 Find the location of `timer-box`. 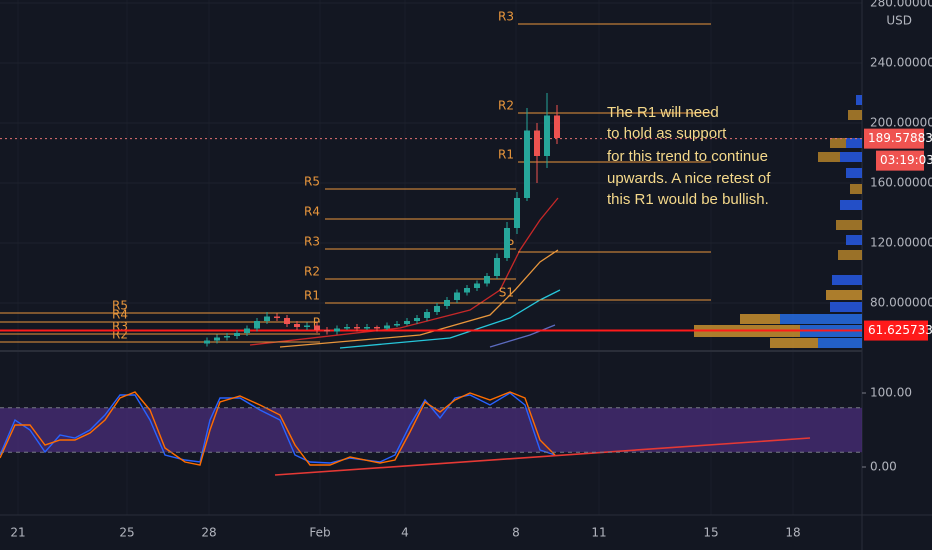

timer-box is located at coordinates (900, 160).